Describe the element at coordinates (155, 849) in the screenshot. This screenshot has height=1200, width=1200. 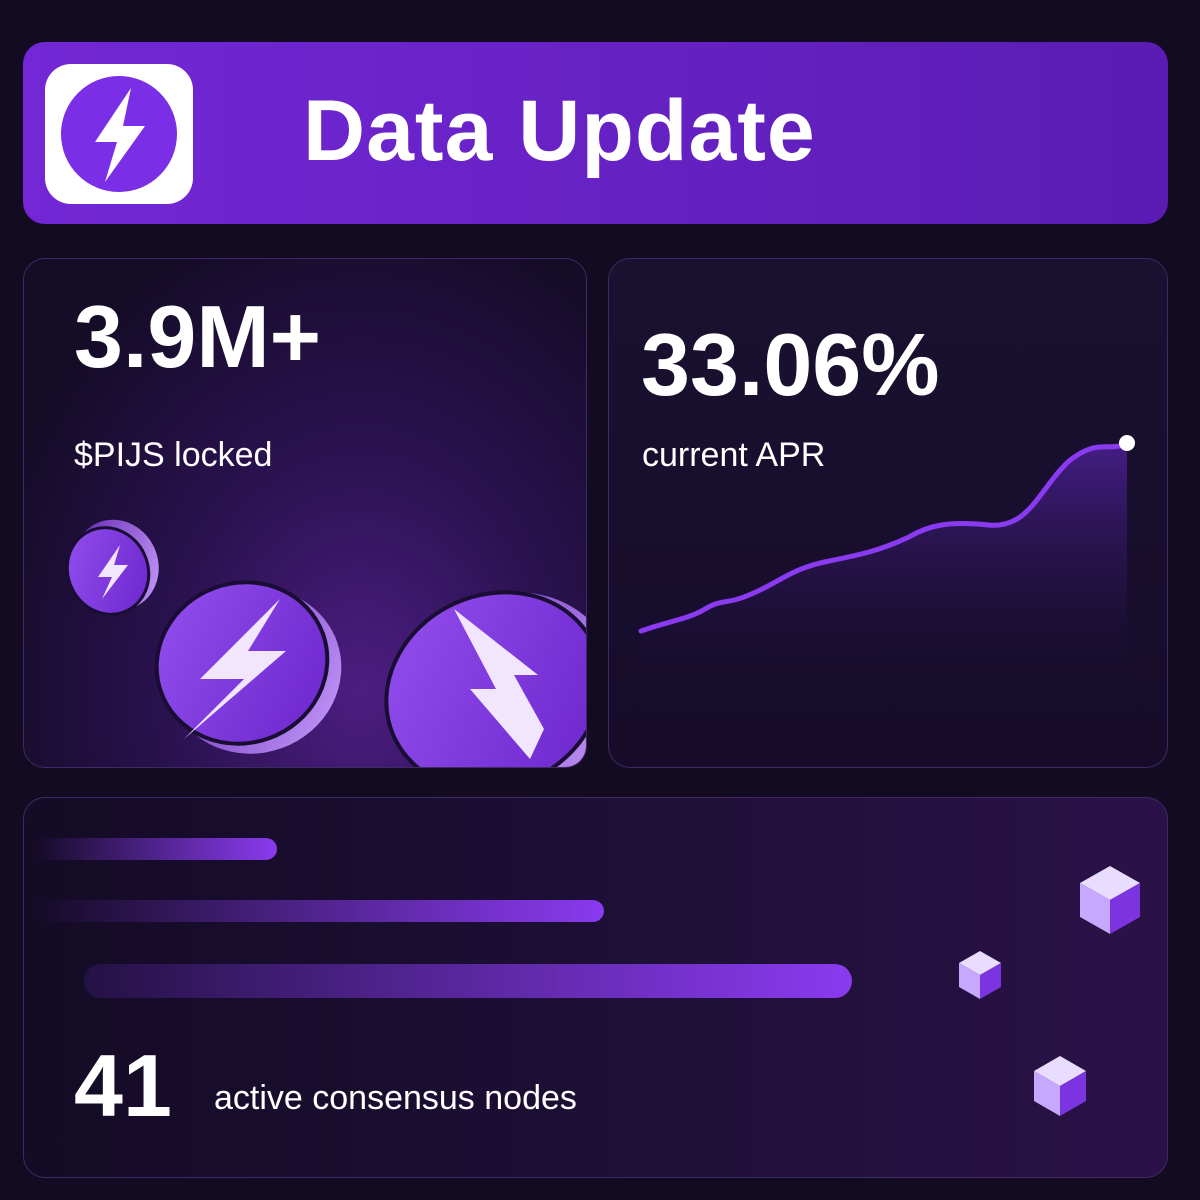
I see `progress-bar-short` at that location.